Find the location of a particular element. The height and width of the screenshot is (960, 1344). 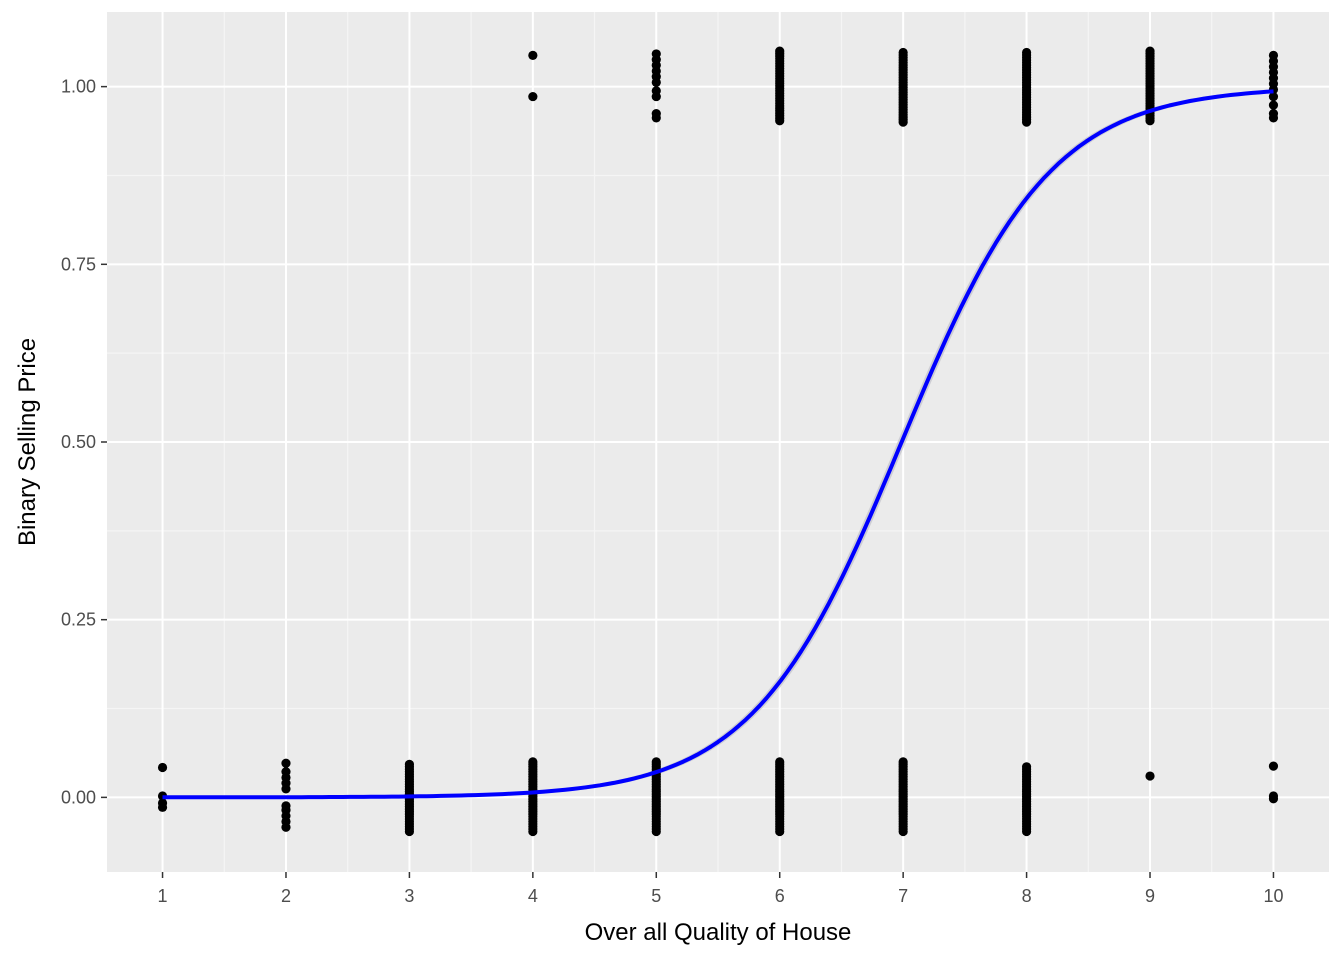

y-axis-ticks: 0.00 0.25 0.50 0.75 1.00 is located at coordinates (84, 442).